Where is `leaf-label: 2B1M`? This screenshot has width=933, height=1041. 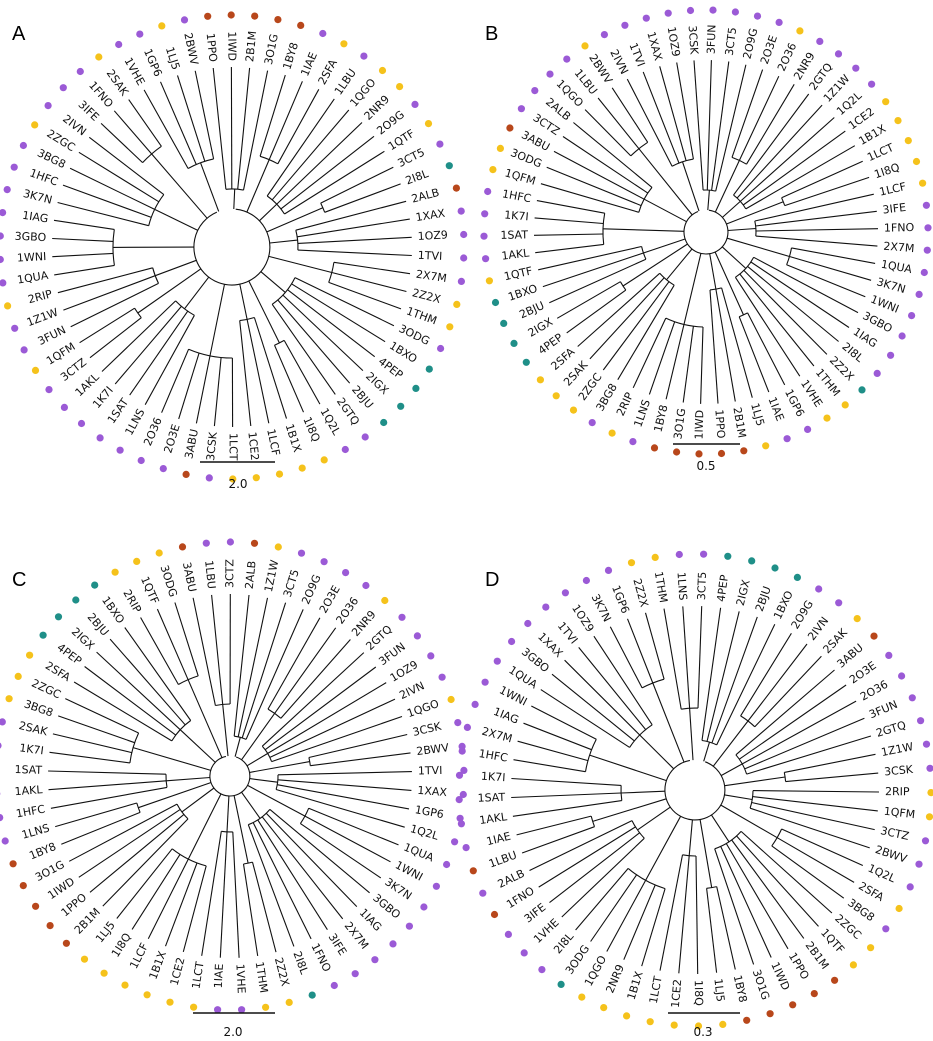 leaf-label: 2B1M is located at coordinates (251, 46).